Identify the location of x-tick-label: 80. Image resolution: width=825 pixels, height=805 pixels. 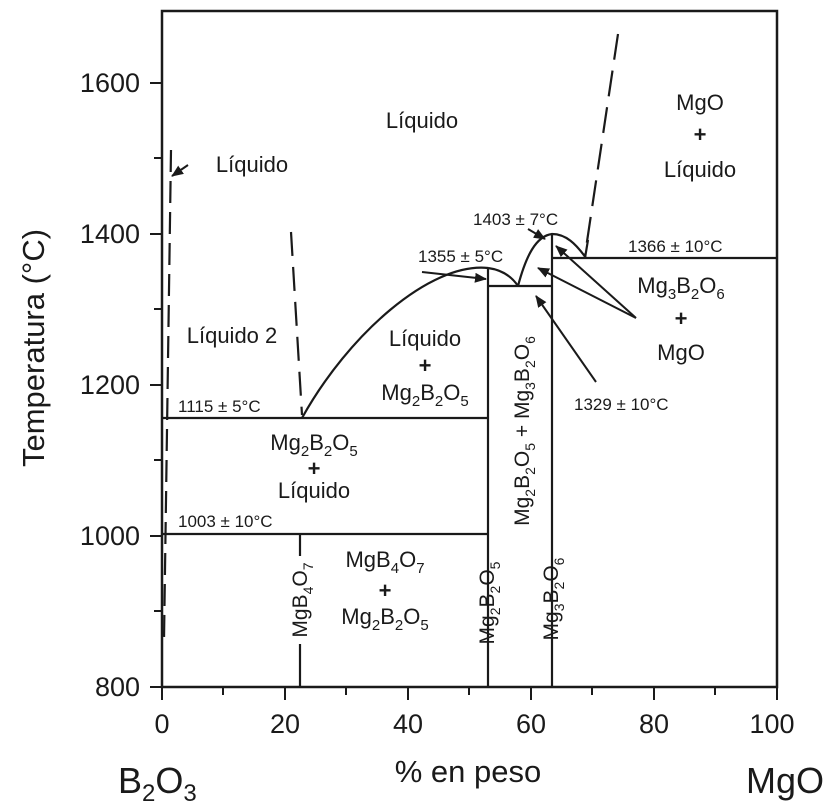
(654, 724).